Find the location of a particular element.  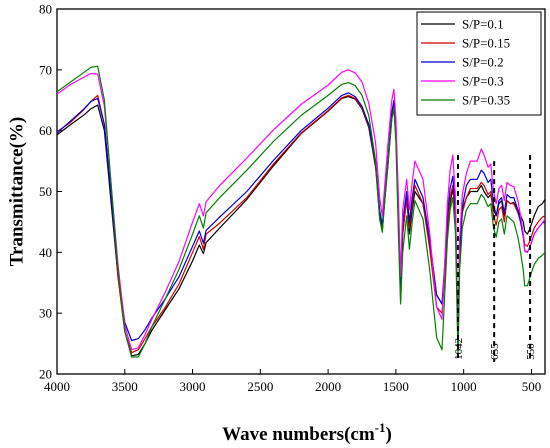

legend-label: S/P=0.3 is located at coordinates (483, 81).